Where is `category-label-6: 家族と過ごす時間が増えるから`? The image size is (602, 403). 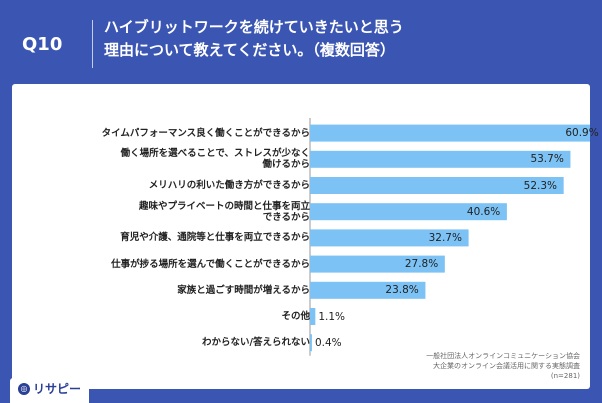 category-label-6: 家族と過ごす時間が増えるから is located at coordinates (185, 290).